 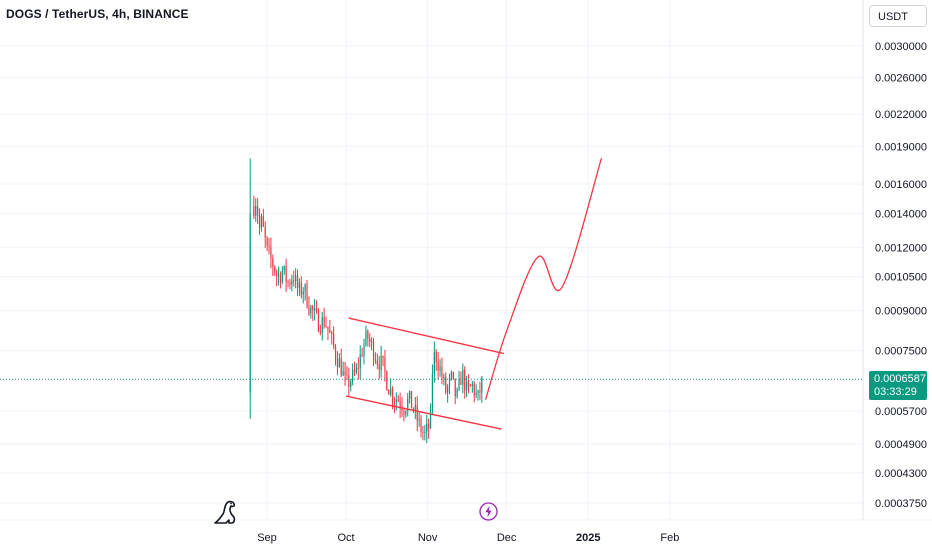 What do you see at coordinates (669, 538) in the screenshot?
I see `x-tick-label: Feb` at bounding box center [669, 538].